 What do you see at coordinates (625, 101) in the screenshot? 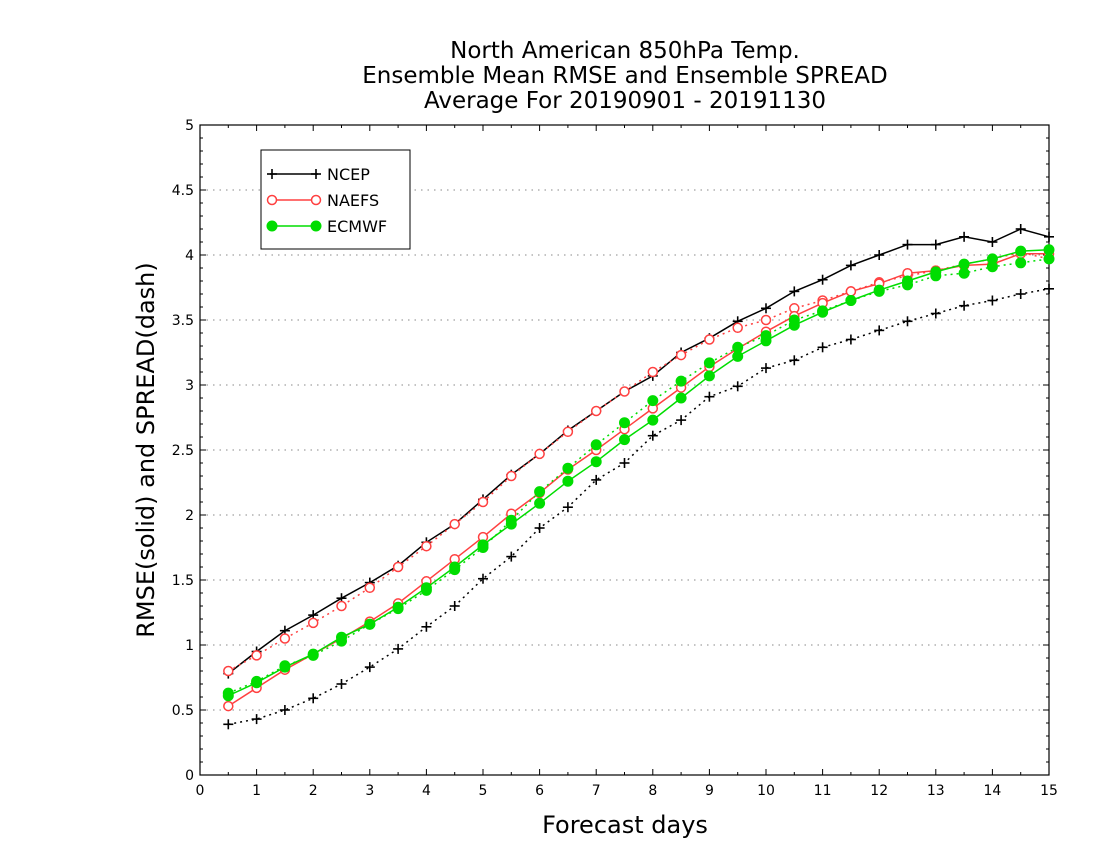
I see `title-line: Average For 20190901 - 20191130` at bounding box center [625, 101].